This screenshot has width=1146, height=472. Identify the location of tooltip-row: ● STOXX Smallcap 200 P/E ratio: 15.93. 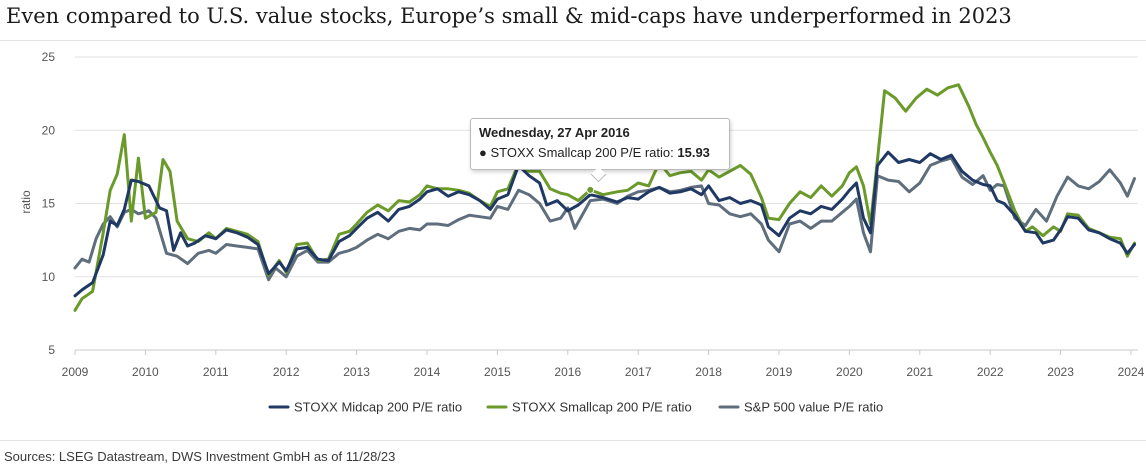
(600, 152).